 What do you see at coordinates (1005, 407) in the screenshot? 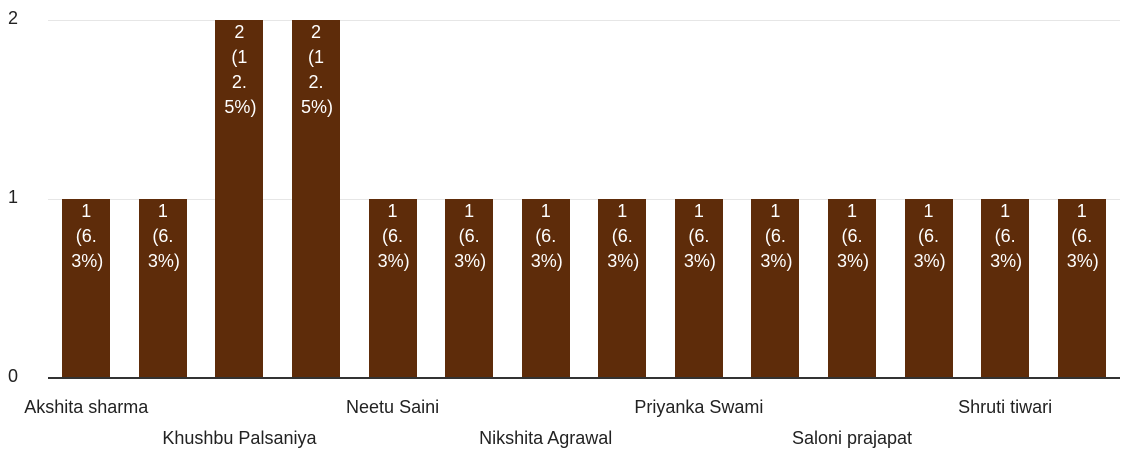
I see `x-tick-label: Shruti tiwari` at bounding box center [1005, 407].